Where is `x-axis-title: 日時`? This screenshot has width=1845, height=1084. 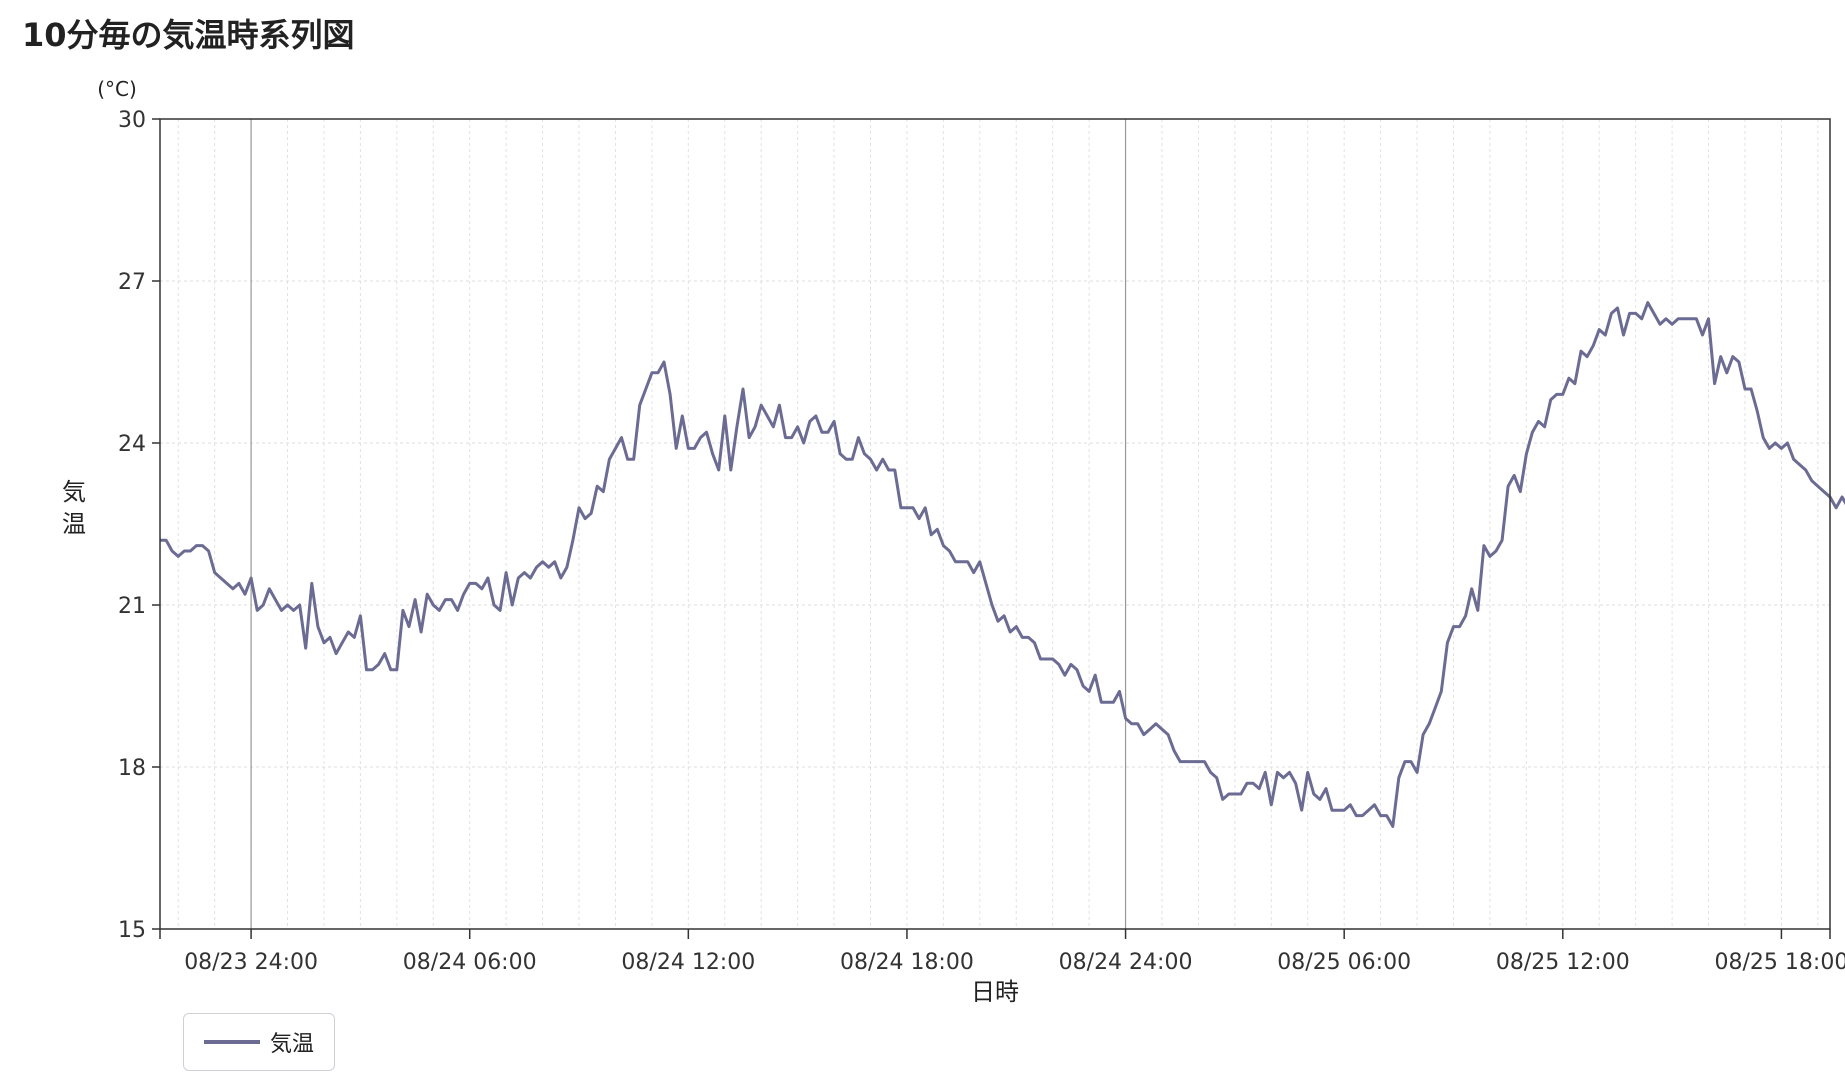 x-axis-title: 日時 is located at coordinates (995, 992).